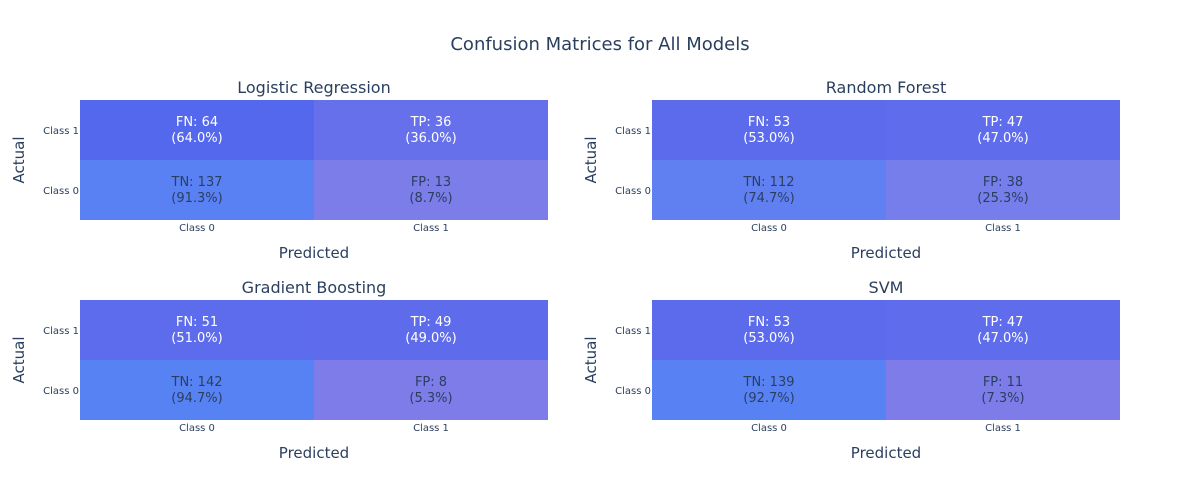 Image resolution: width=1200 pixels, height=500 pixels. Describe the element at coordinates (196, 338) in the screenshot. I see `cell-percent-label: (51.0%)` at that location.